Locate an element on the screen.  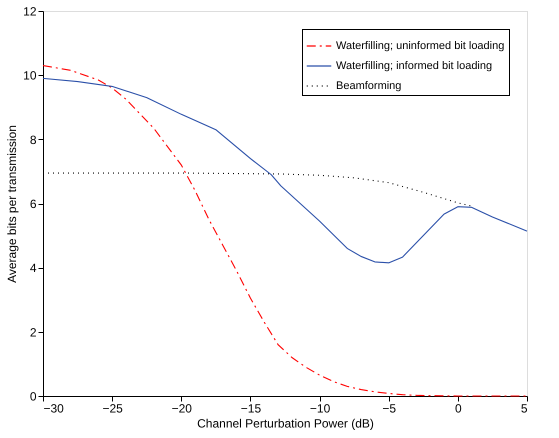
x-tick-label: −25 is located at coordinates (113, 409).